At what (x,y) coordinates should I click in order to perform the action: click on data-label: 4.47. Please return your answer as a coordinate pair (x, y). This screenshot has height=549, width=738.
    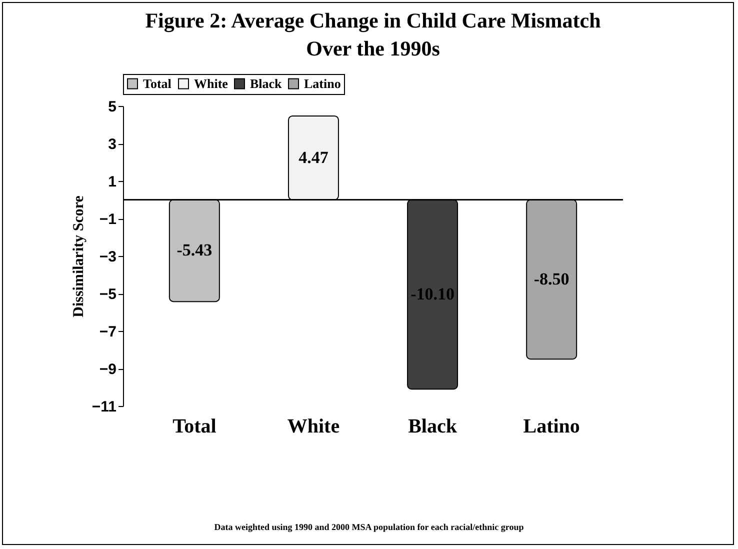
    Looking at the image, I should click on (313, 157).